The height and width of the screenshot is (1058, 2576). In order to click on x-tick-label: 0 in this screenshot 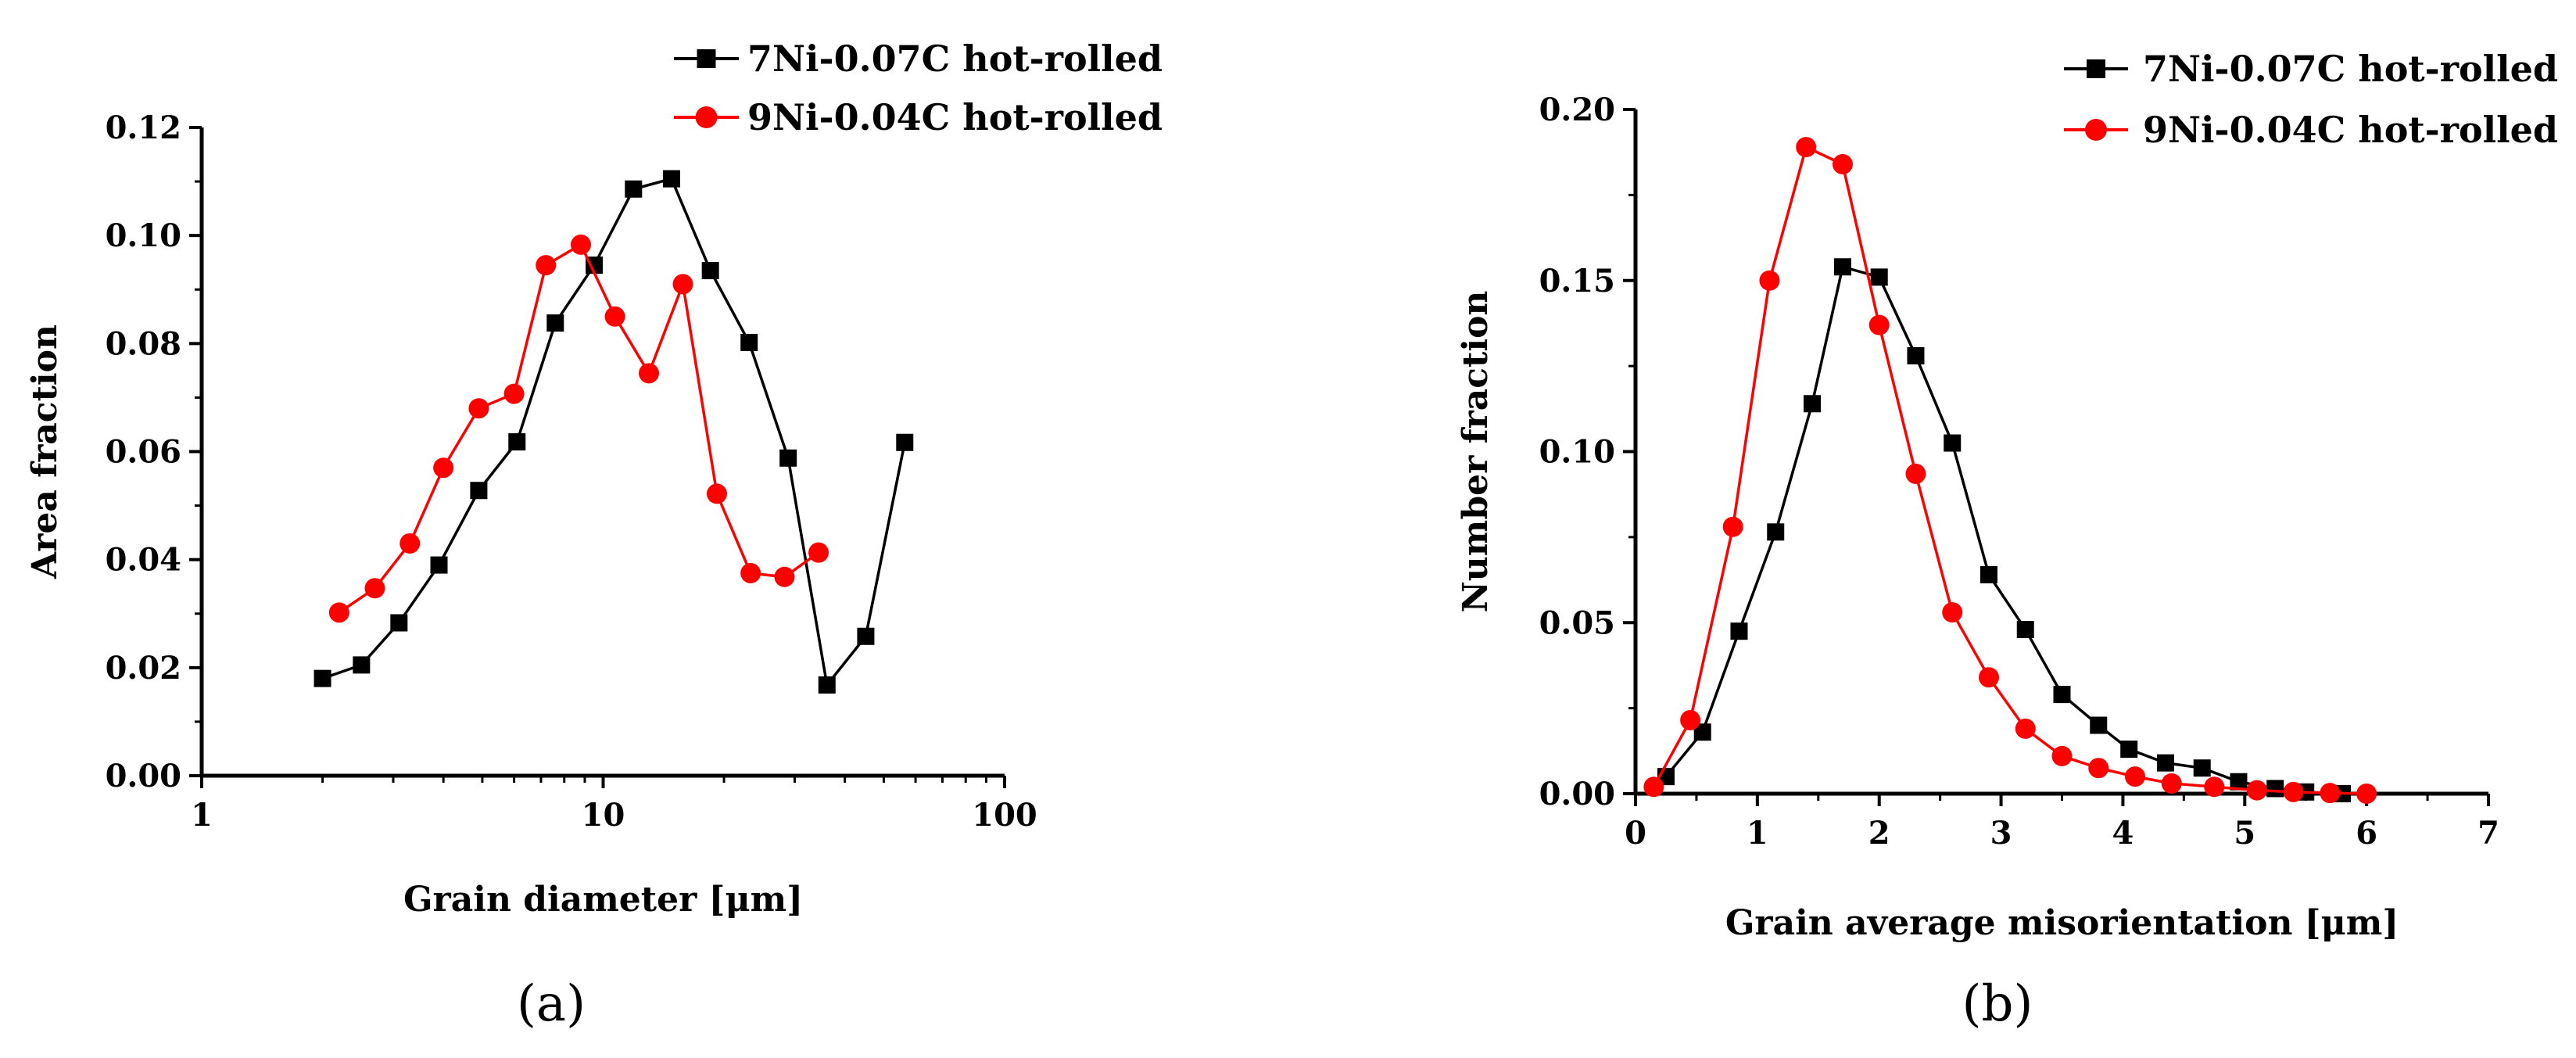, I will do `click(1635, 834)`.